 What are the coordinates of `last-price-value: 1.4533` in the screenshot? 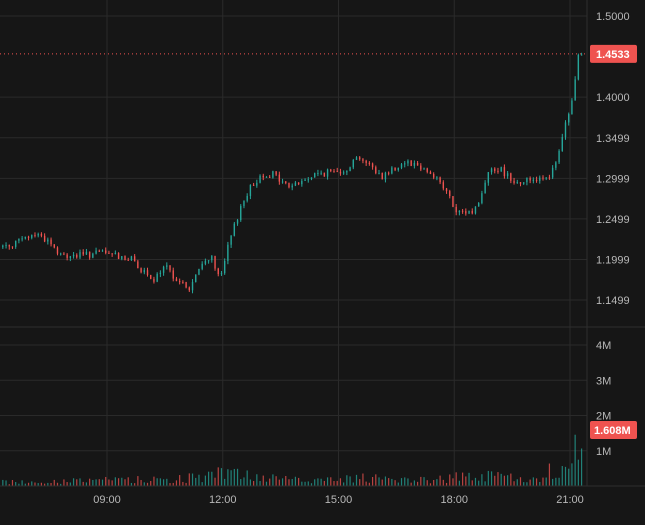 It's located at (613, 55).